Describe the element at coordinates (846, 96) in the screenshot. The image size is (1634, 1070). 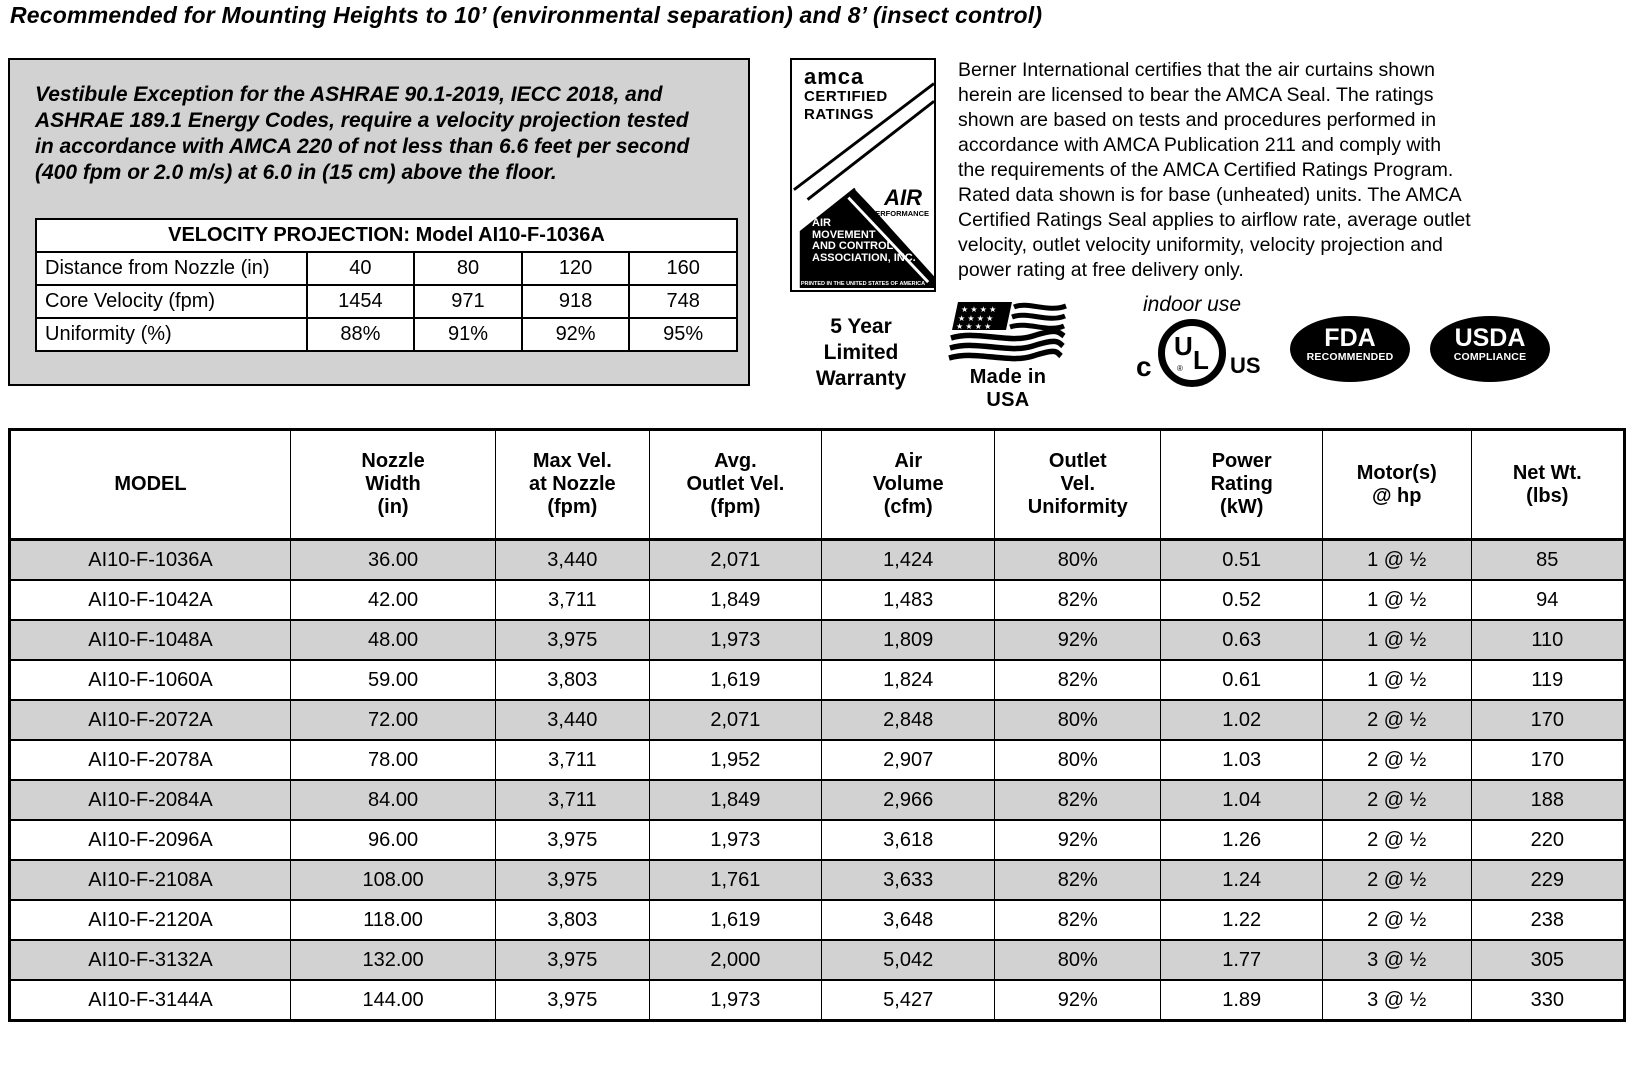
I see `amca-certified-text: CERTIFIED` at that location.